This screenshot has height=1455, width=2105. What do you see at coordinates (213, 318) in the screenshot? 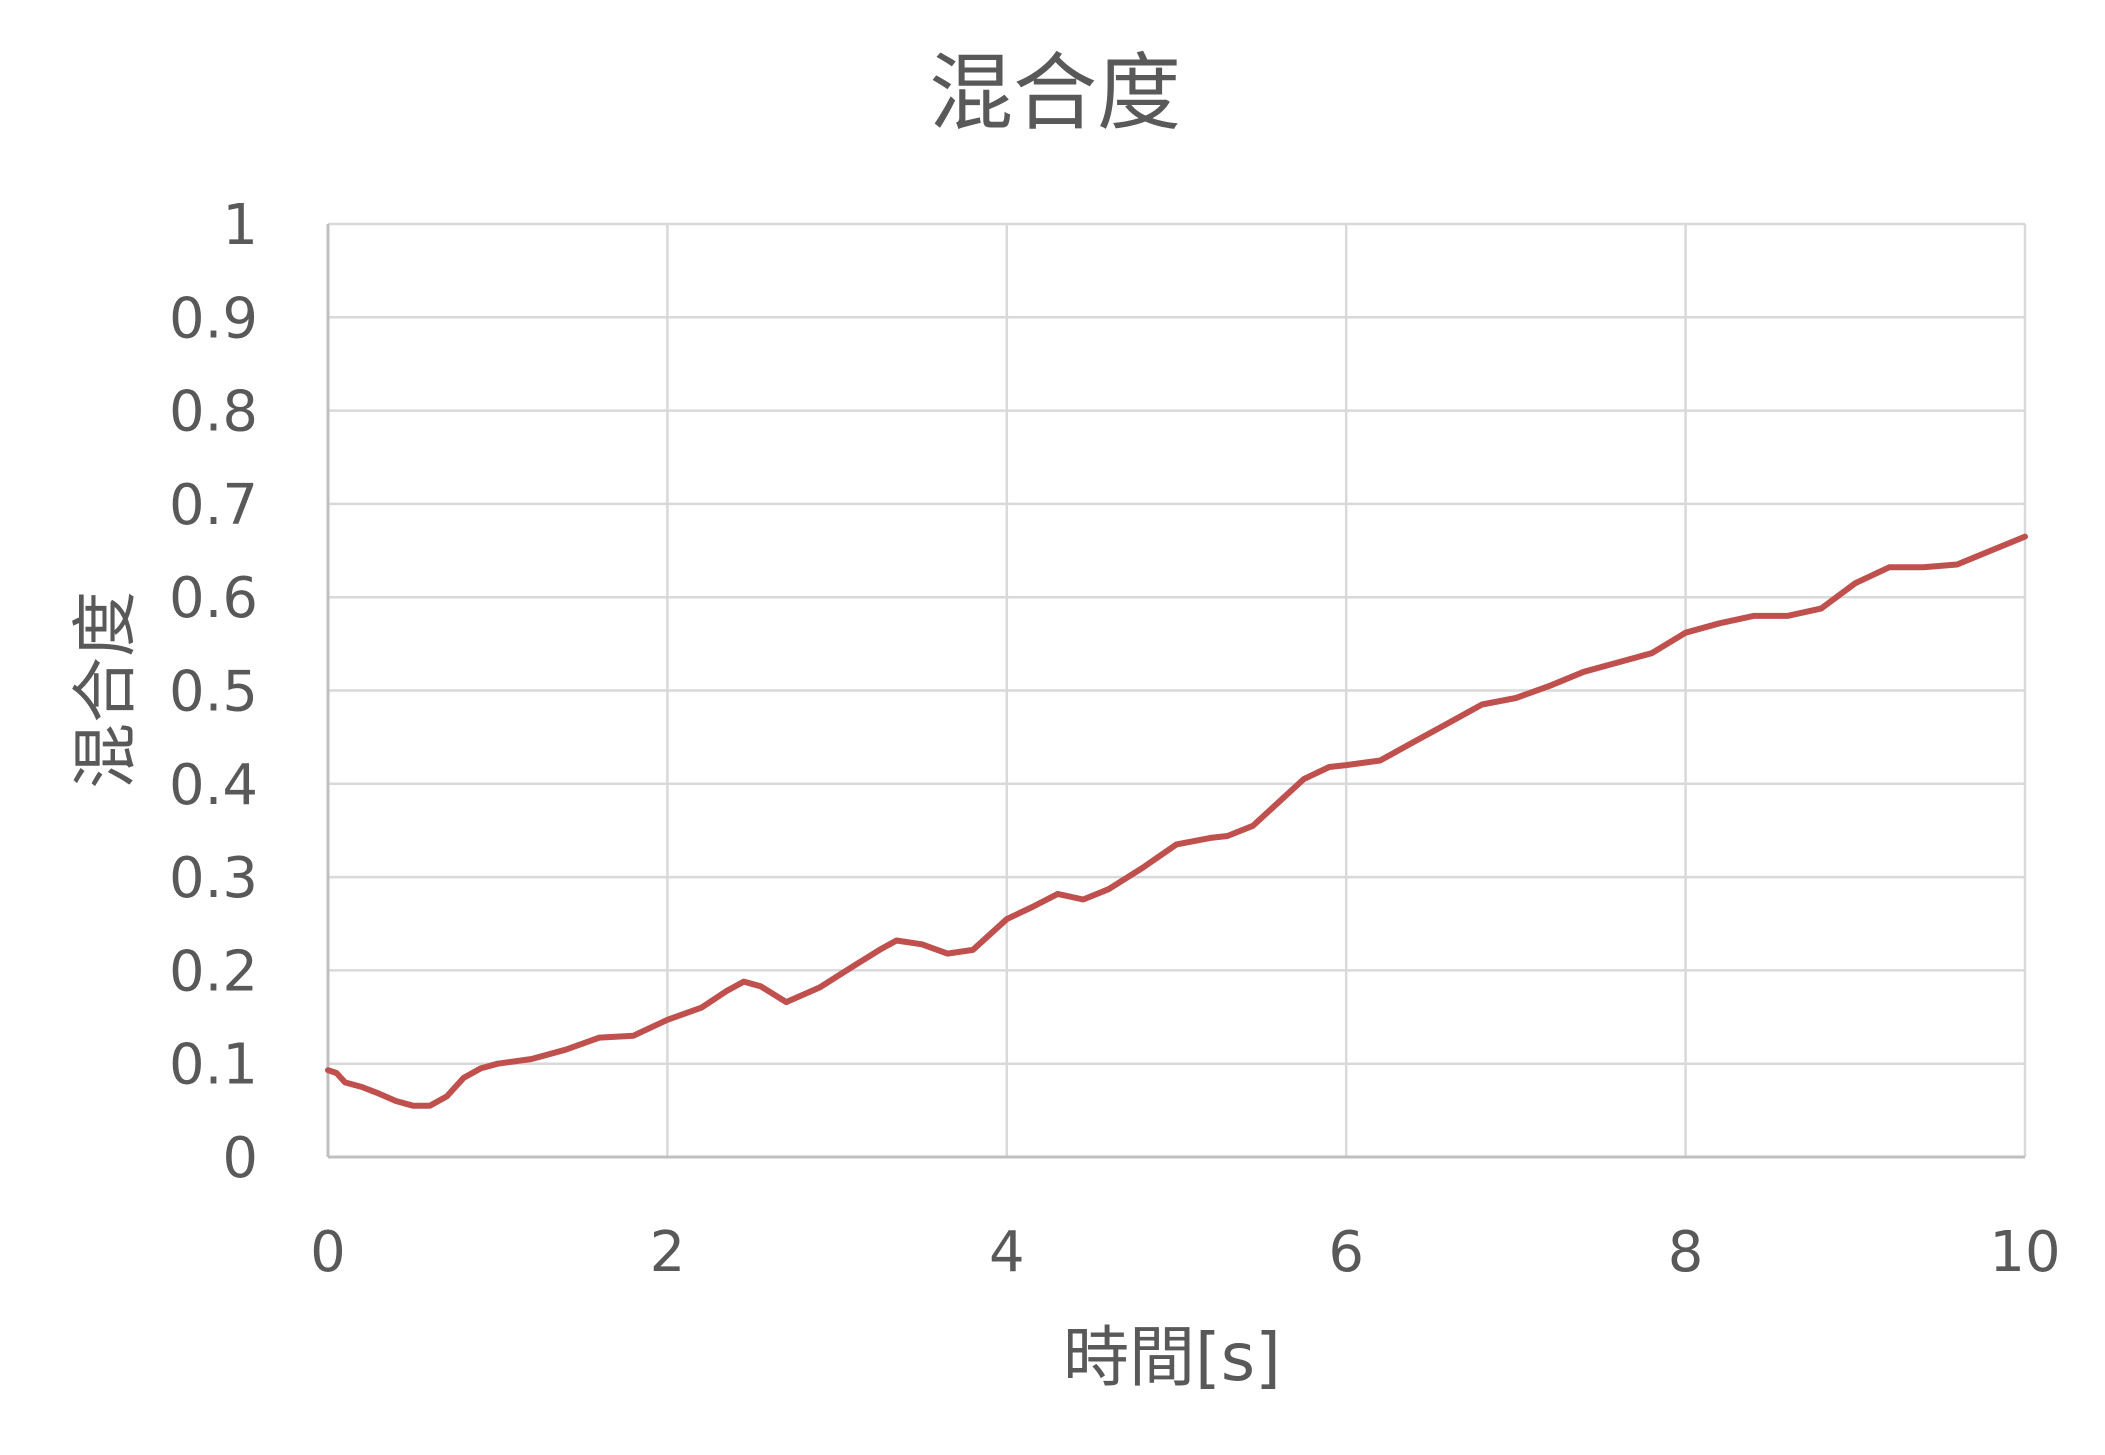
I see `y-tick-label-9: 0.9` at bounding box center [213, 318].